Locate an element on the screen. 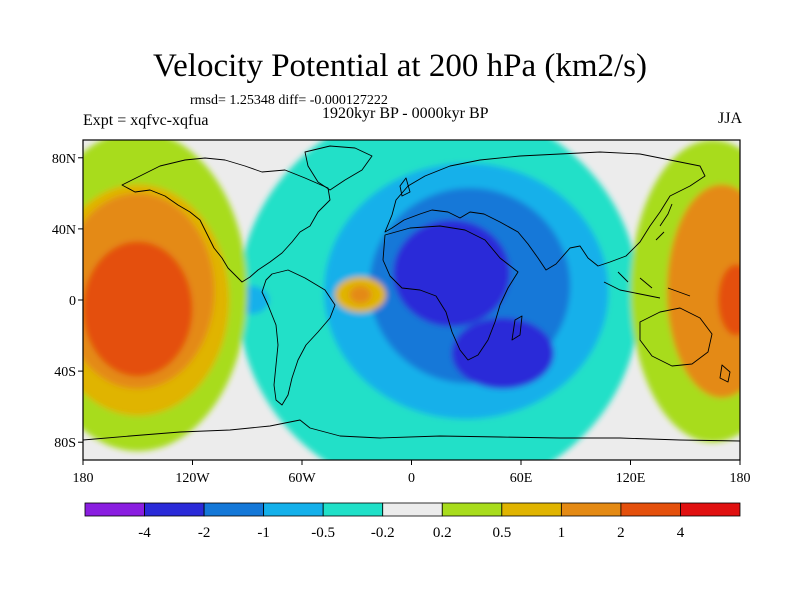 The height and width of the screenshot is (600, 800). y-tick-label-0: 80N is located at coordinates (64, 159).